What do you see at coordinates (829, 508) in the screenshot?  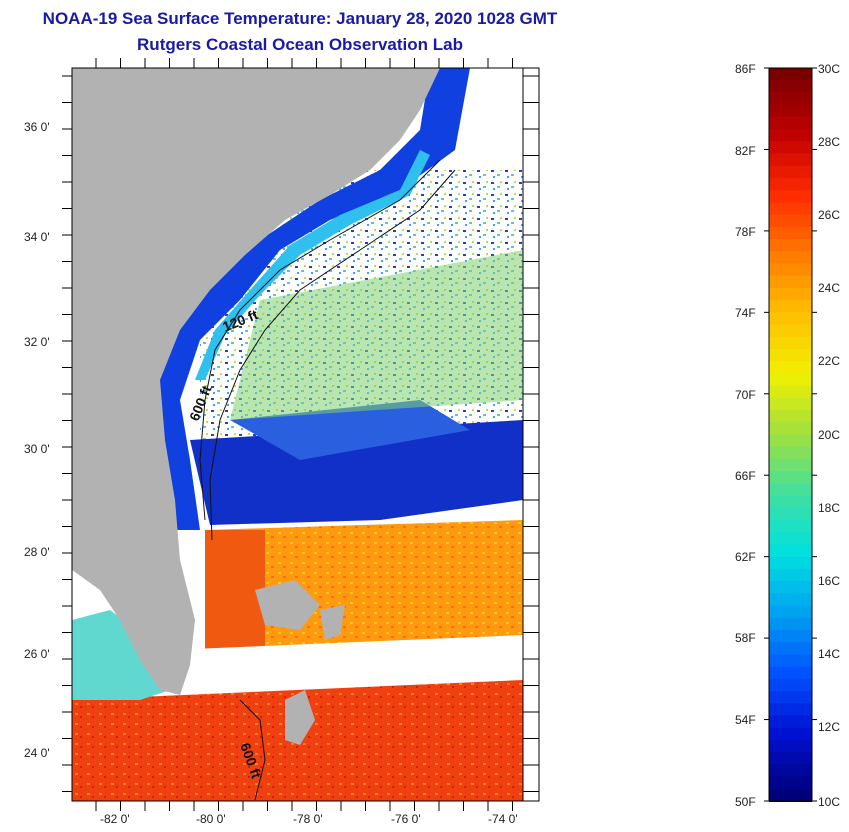 I see `colorbar-c-label: 18C` at bounding box center [829, 508].